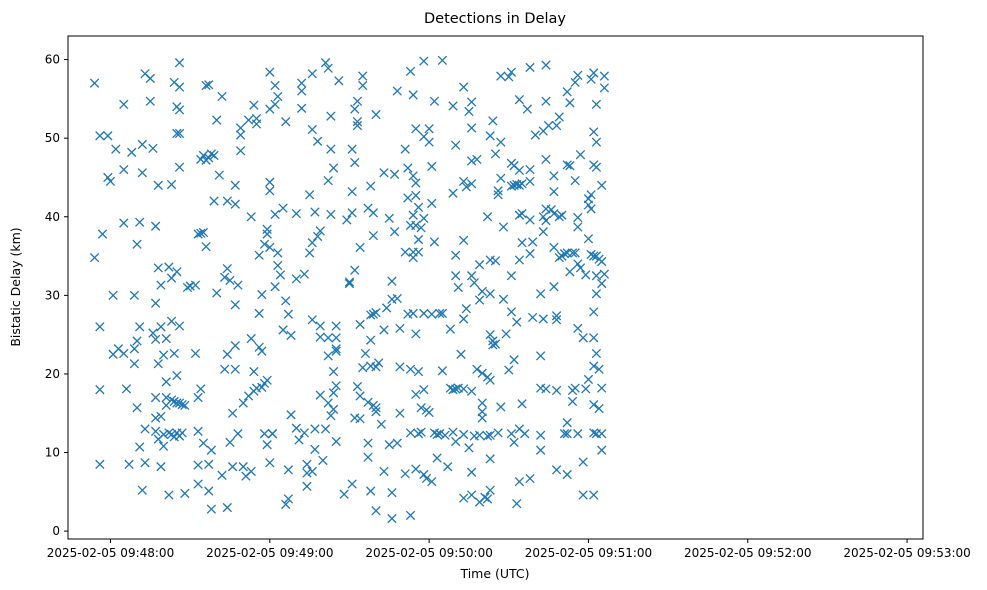  Describe the element at coordinates (56, 295) in the screenshot. I see `y-axis-ticks: 0 10 20 30 40 50 60` at that location.